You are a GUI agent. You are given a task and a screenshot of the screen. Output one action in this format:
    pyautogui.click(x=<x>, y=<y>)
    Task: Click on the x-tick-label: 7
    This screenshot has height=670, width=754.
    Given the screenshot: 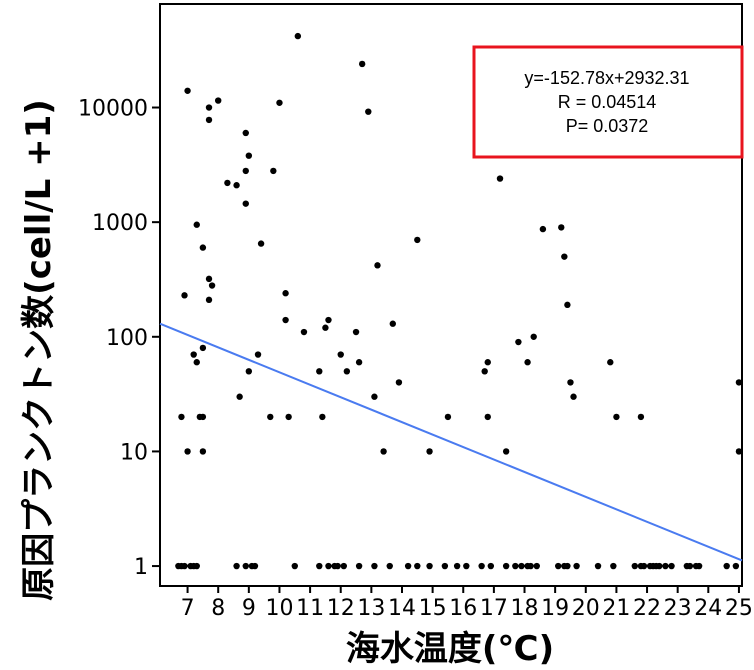 What is the action you would take?
    pyautogui.click(x=188, y=608)
    